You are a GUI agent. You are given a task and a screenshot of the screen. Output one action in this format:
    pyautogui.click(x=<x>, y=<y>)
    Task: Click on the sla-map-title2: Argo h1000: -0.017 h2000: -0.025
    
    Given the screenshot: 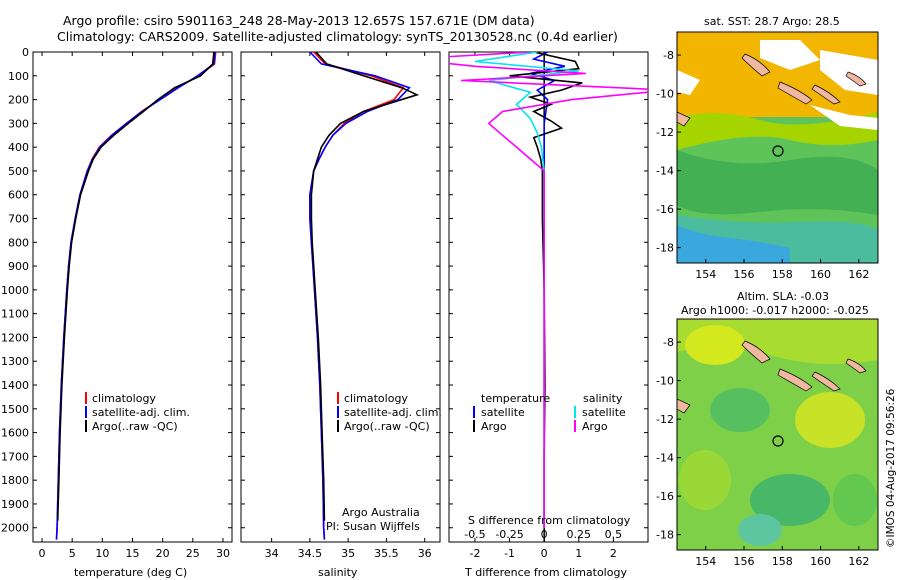 What is the action you would take?
    pyautogui.click(x=775, y=310)
    